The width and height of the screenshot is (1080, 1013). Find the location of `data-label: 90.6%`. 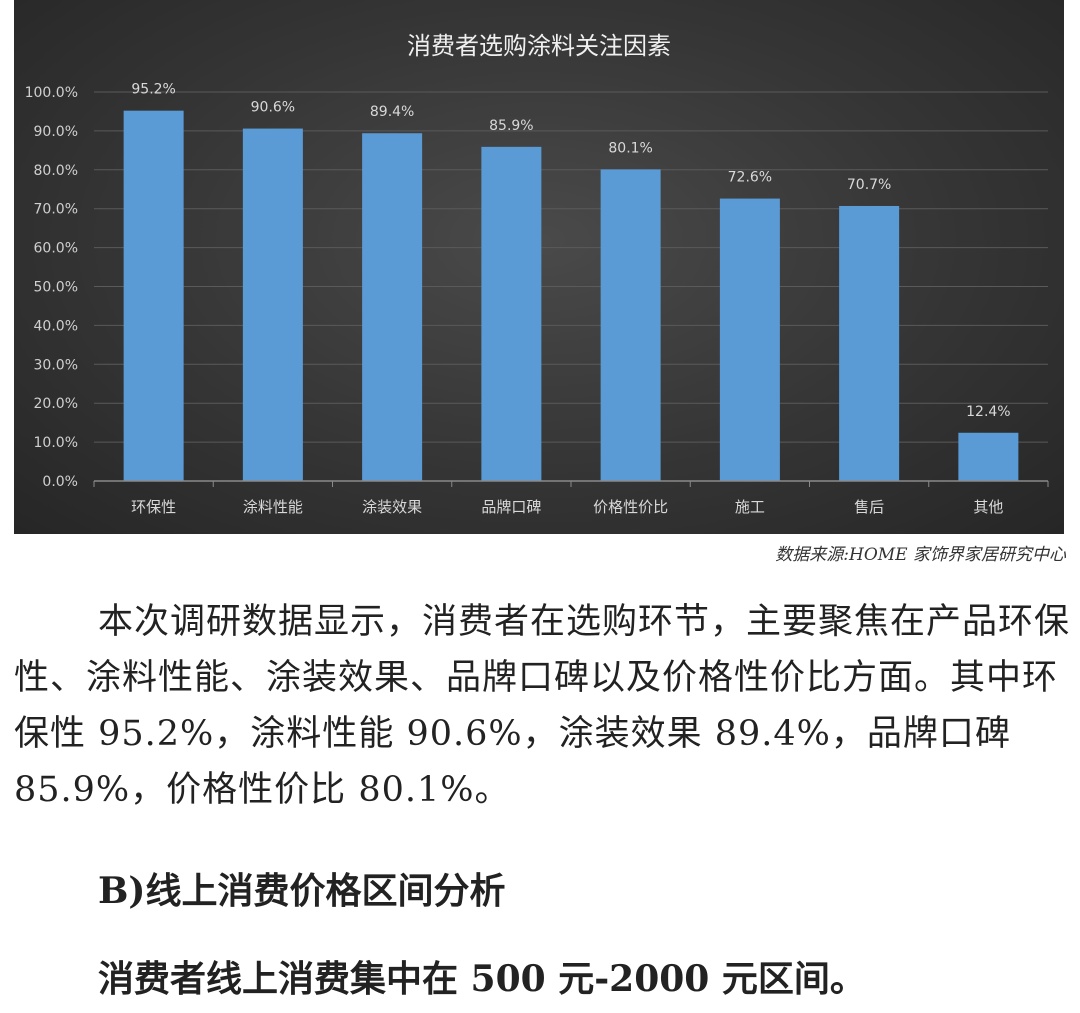

data-label: 90.6% is located at coordinates (273, 108).